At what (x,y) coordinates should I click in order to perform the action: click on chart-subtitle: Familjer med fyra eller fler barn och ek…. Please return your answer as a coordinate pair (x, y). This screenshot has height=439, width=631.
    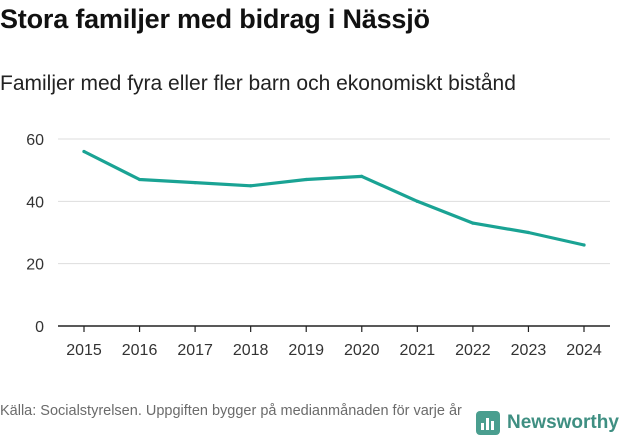
    Looking at the image, I should click on (258, 83).